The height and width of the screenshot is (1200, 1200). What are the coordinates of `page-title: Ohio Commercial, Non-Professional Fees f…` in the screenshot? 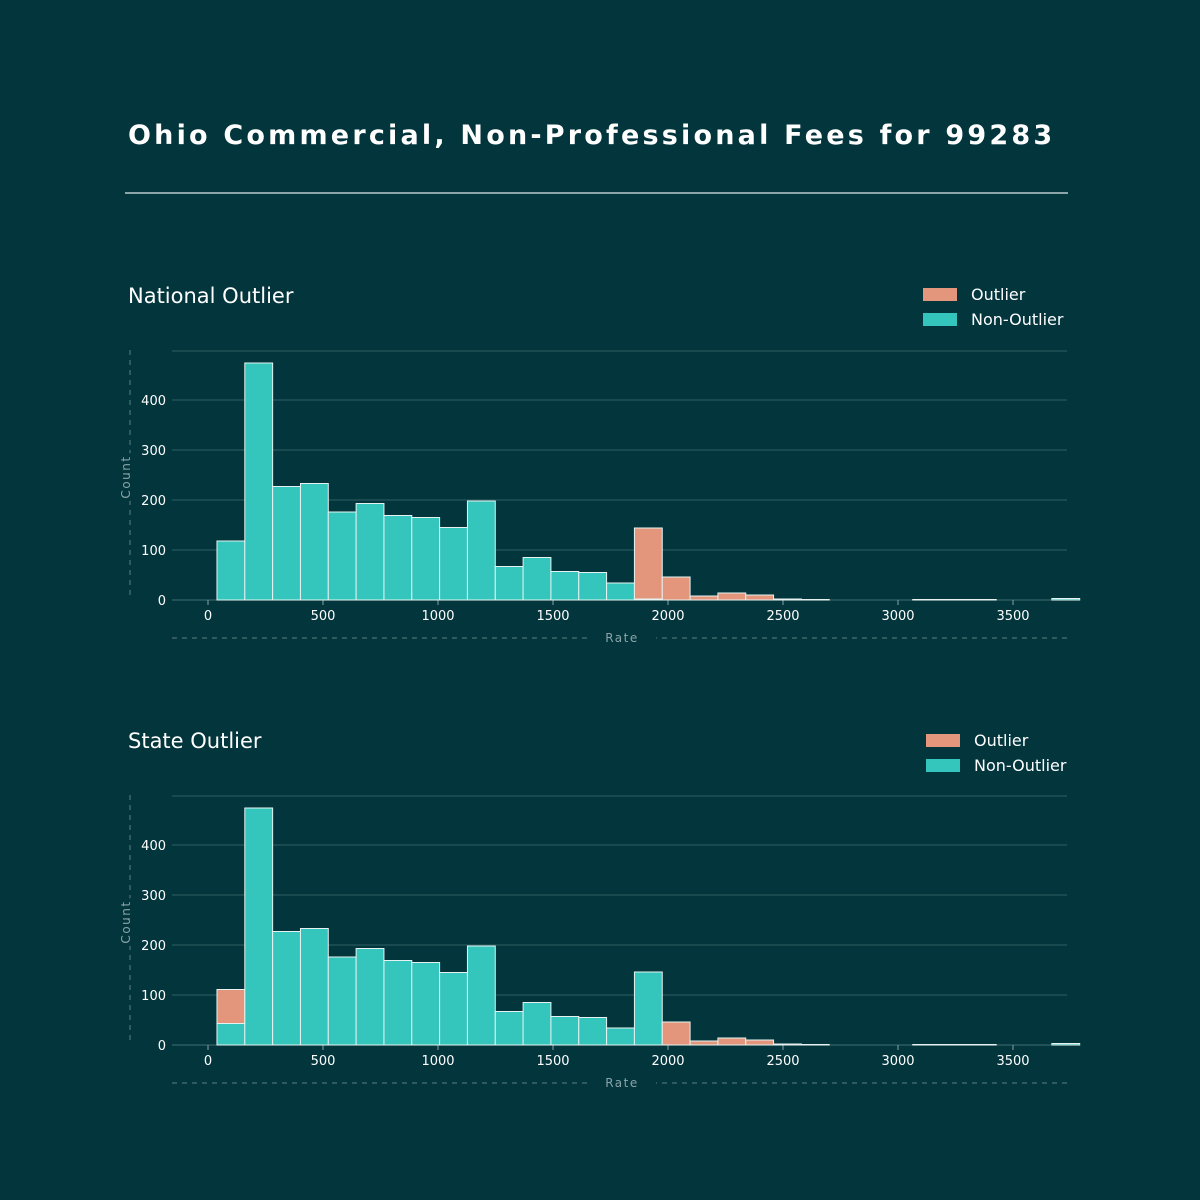 It's located at (592, 135).